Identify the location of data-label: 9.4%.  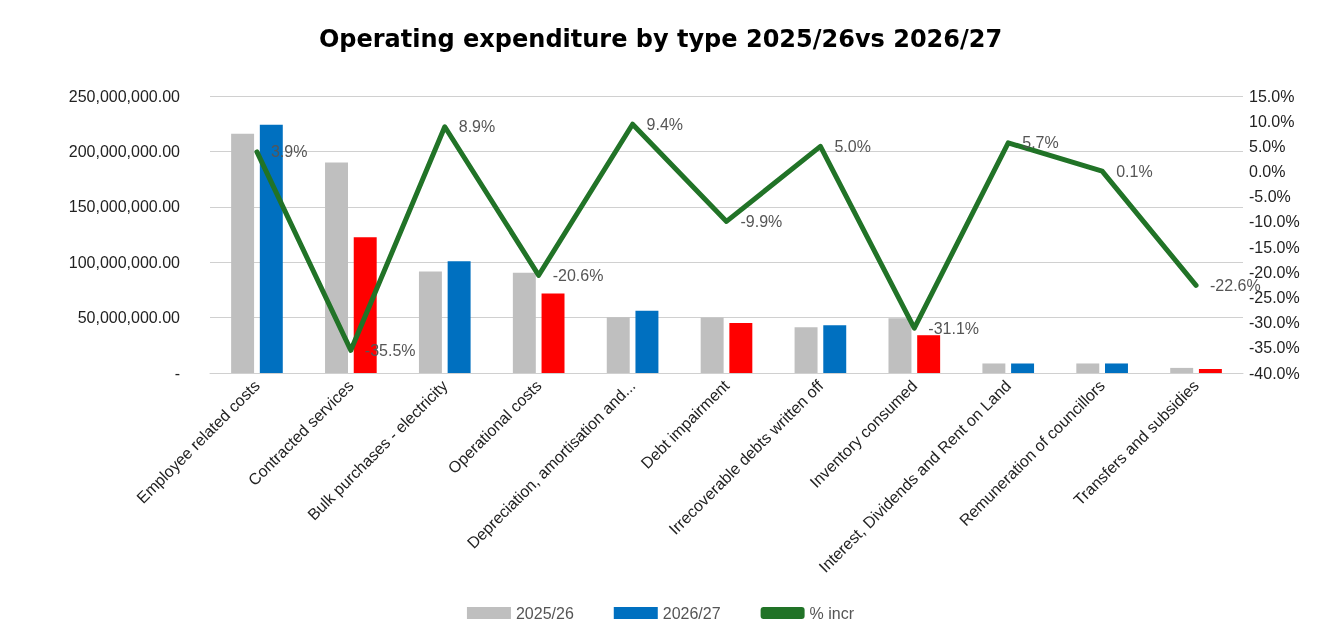
(665, 124).